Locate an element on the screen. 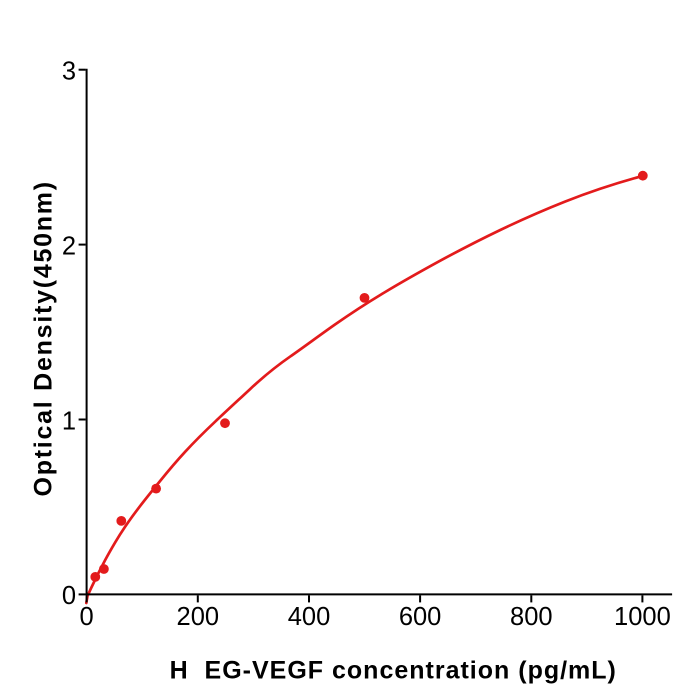 The height and width of the screenshot is (700, 700). svg-text: 800 is located at coordinates (531, 617).